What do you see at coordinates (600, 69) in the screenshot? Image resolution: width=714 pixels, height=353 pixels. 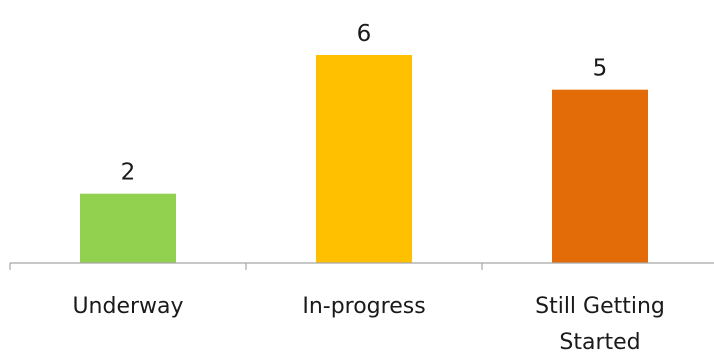 I see `data-label: 5` at bounding box center [600, 69].